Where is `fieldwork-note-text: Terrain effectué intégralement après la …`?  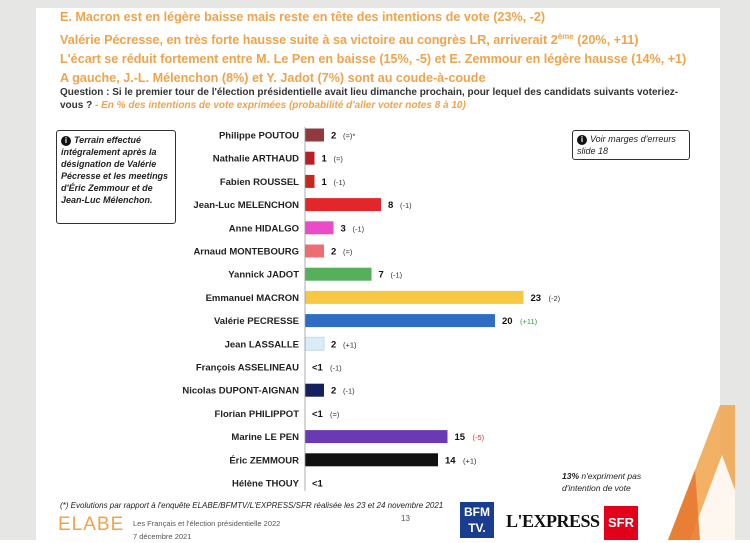
fieldwork-note-text: Terrain effectué intégralement après la … is located at coordinates (115, 170).